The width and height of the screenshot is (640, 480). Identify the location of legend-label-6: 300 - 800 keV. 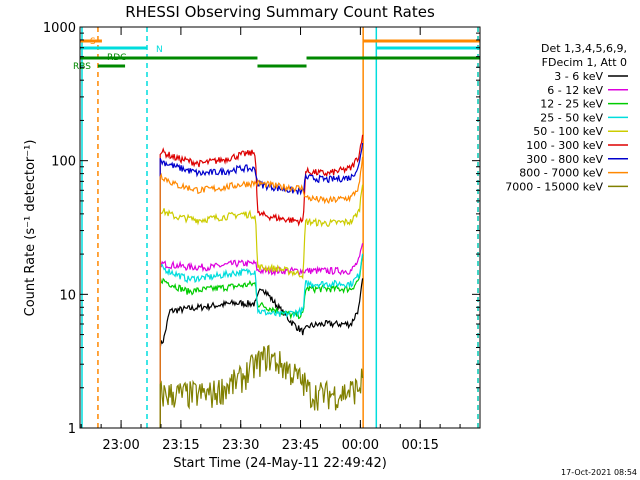
(564, 159).